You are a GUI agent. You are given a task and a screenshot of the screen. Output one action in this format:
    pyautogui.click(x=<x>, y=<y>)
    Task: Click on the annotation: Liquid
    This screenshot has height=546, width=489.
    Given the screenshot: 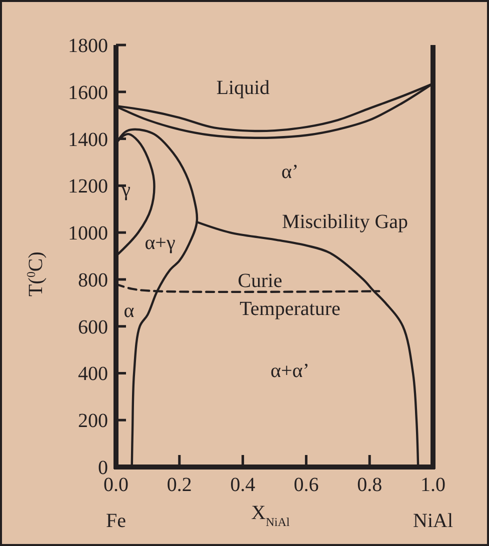 What is the action you would take?
    pyautogui.click(x=243, y=88)
    